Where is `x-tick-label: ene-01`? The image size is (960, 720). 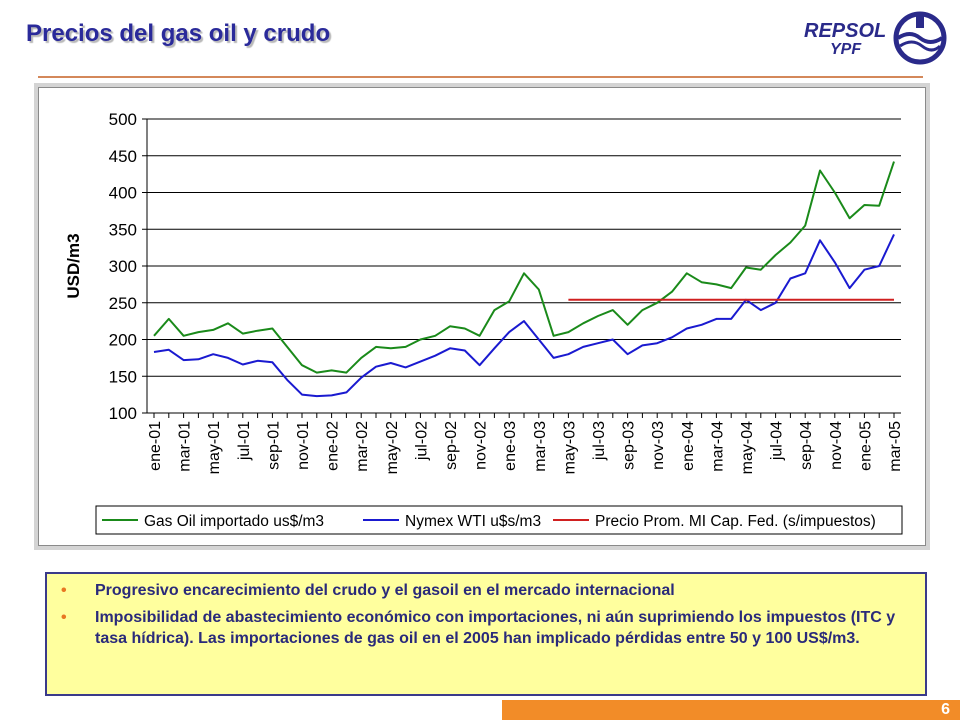 x-tick-label: ene-01 is located at coordinates (155, 446).